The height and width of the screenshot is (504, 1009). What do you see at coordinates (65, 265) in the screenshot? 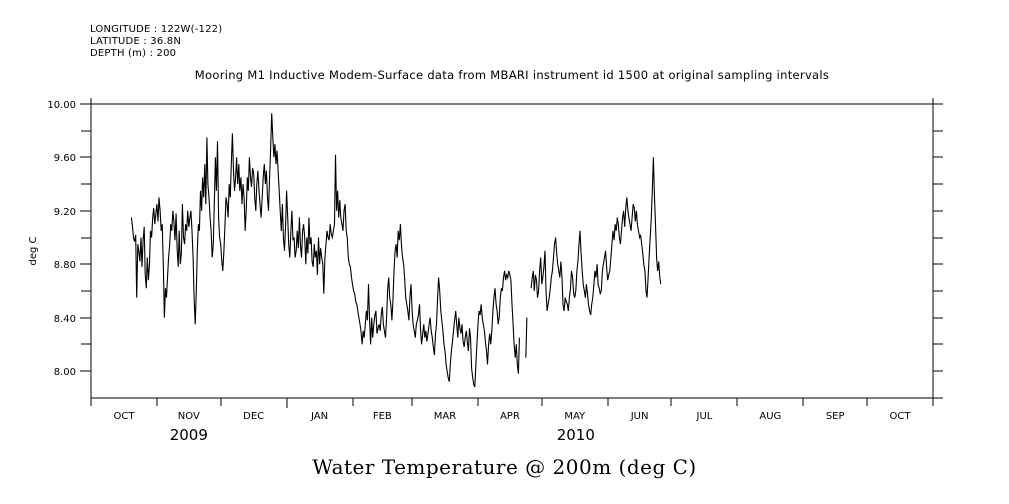
I see `y-tick-label: 8.80` at bounding box center [65, 265].